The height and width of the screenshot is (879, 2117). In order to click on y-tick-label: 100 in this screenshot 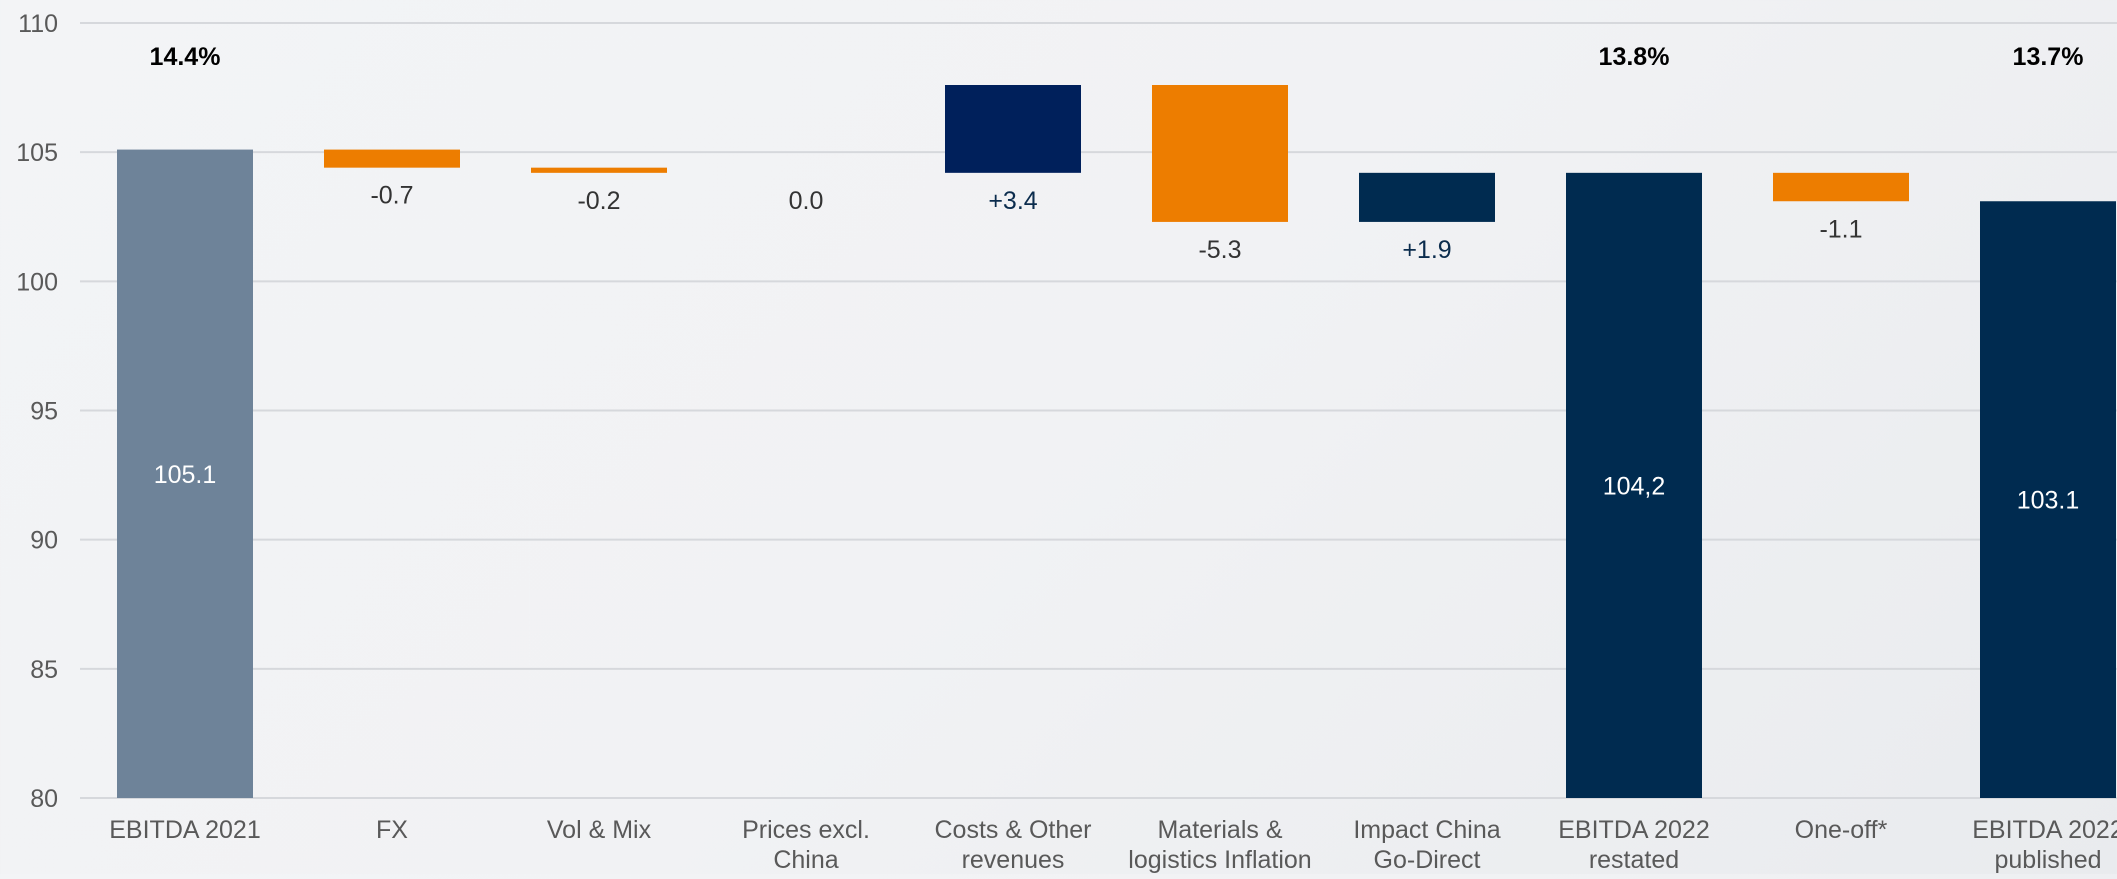, I will do `click(37, 282)`.